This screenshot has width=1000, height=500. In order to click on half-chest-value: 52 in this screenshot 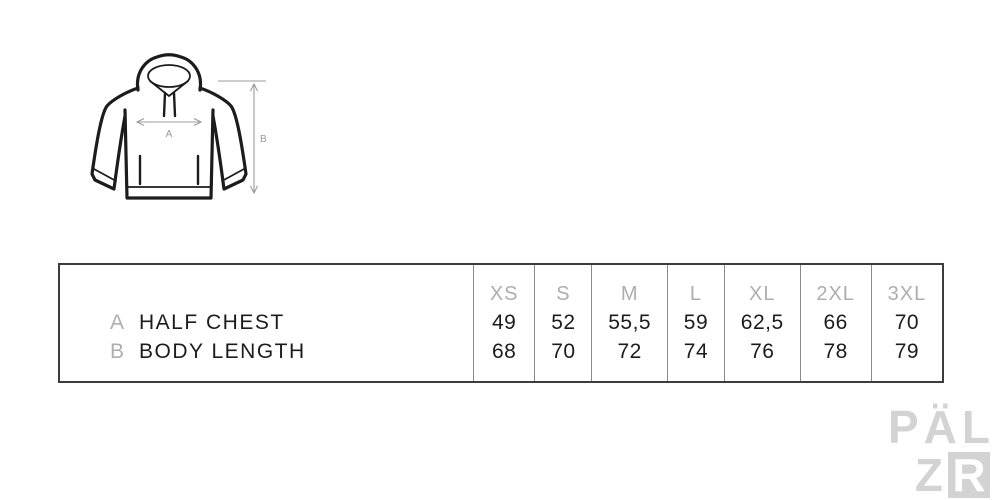, I will do `click(563, 322)`.